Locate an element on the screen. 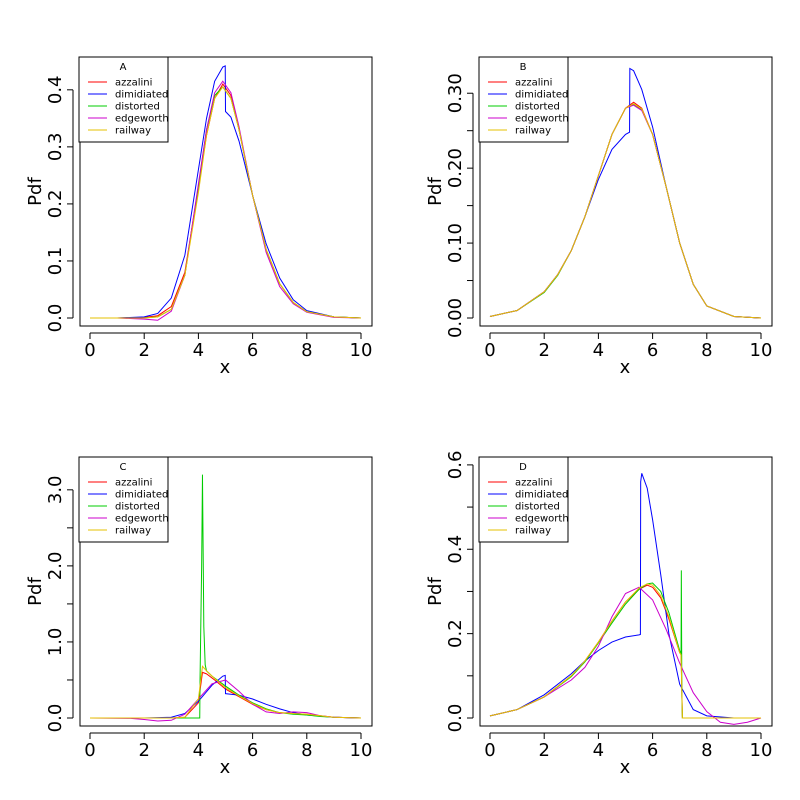 This screenshot has height=800, width=800. y-tick-label: 0.20 is located at coordinates (455, 168).